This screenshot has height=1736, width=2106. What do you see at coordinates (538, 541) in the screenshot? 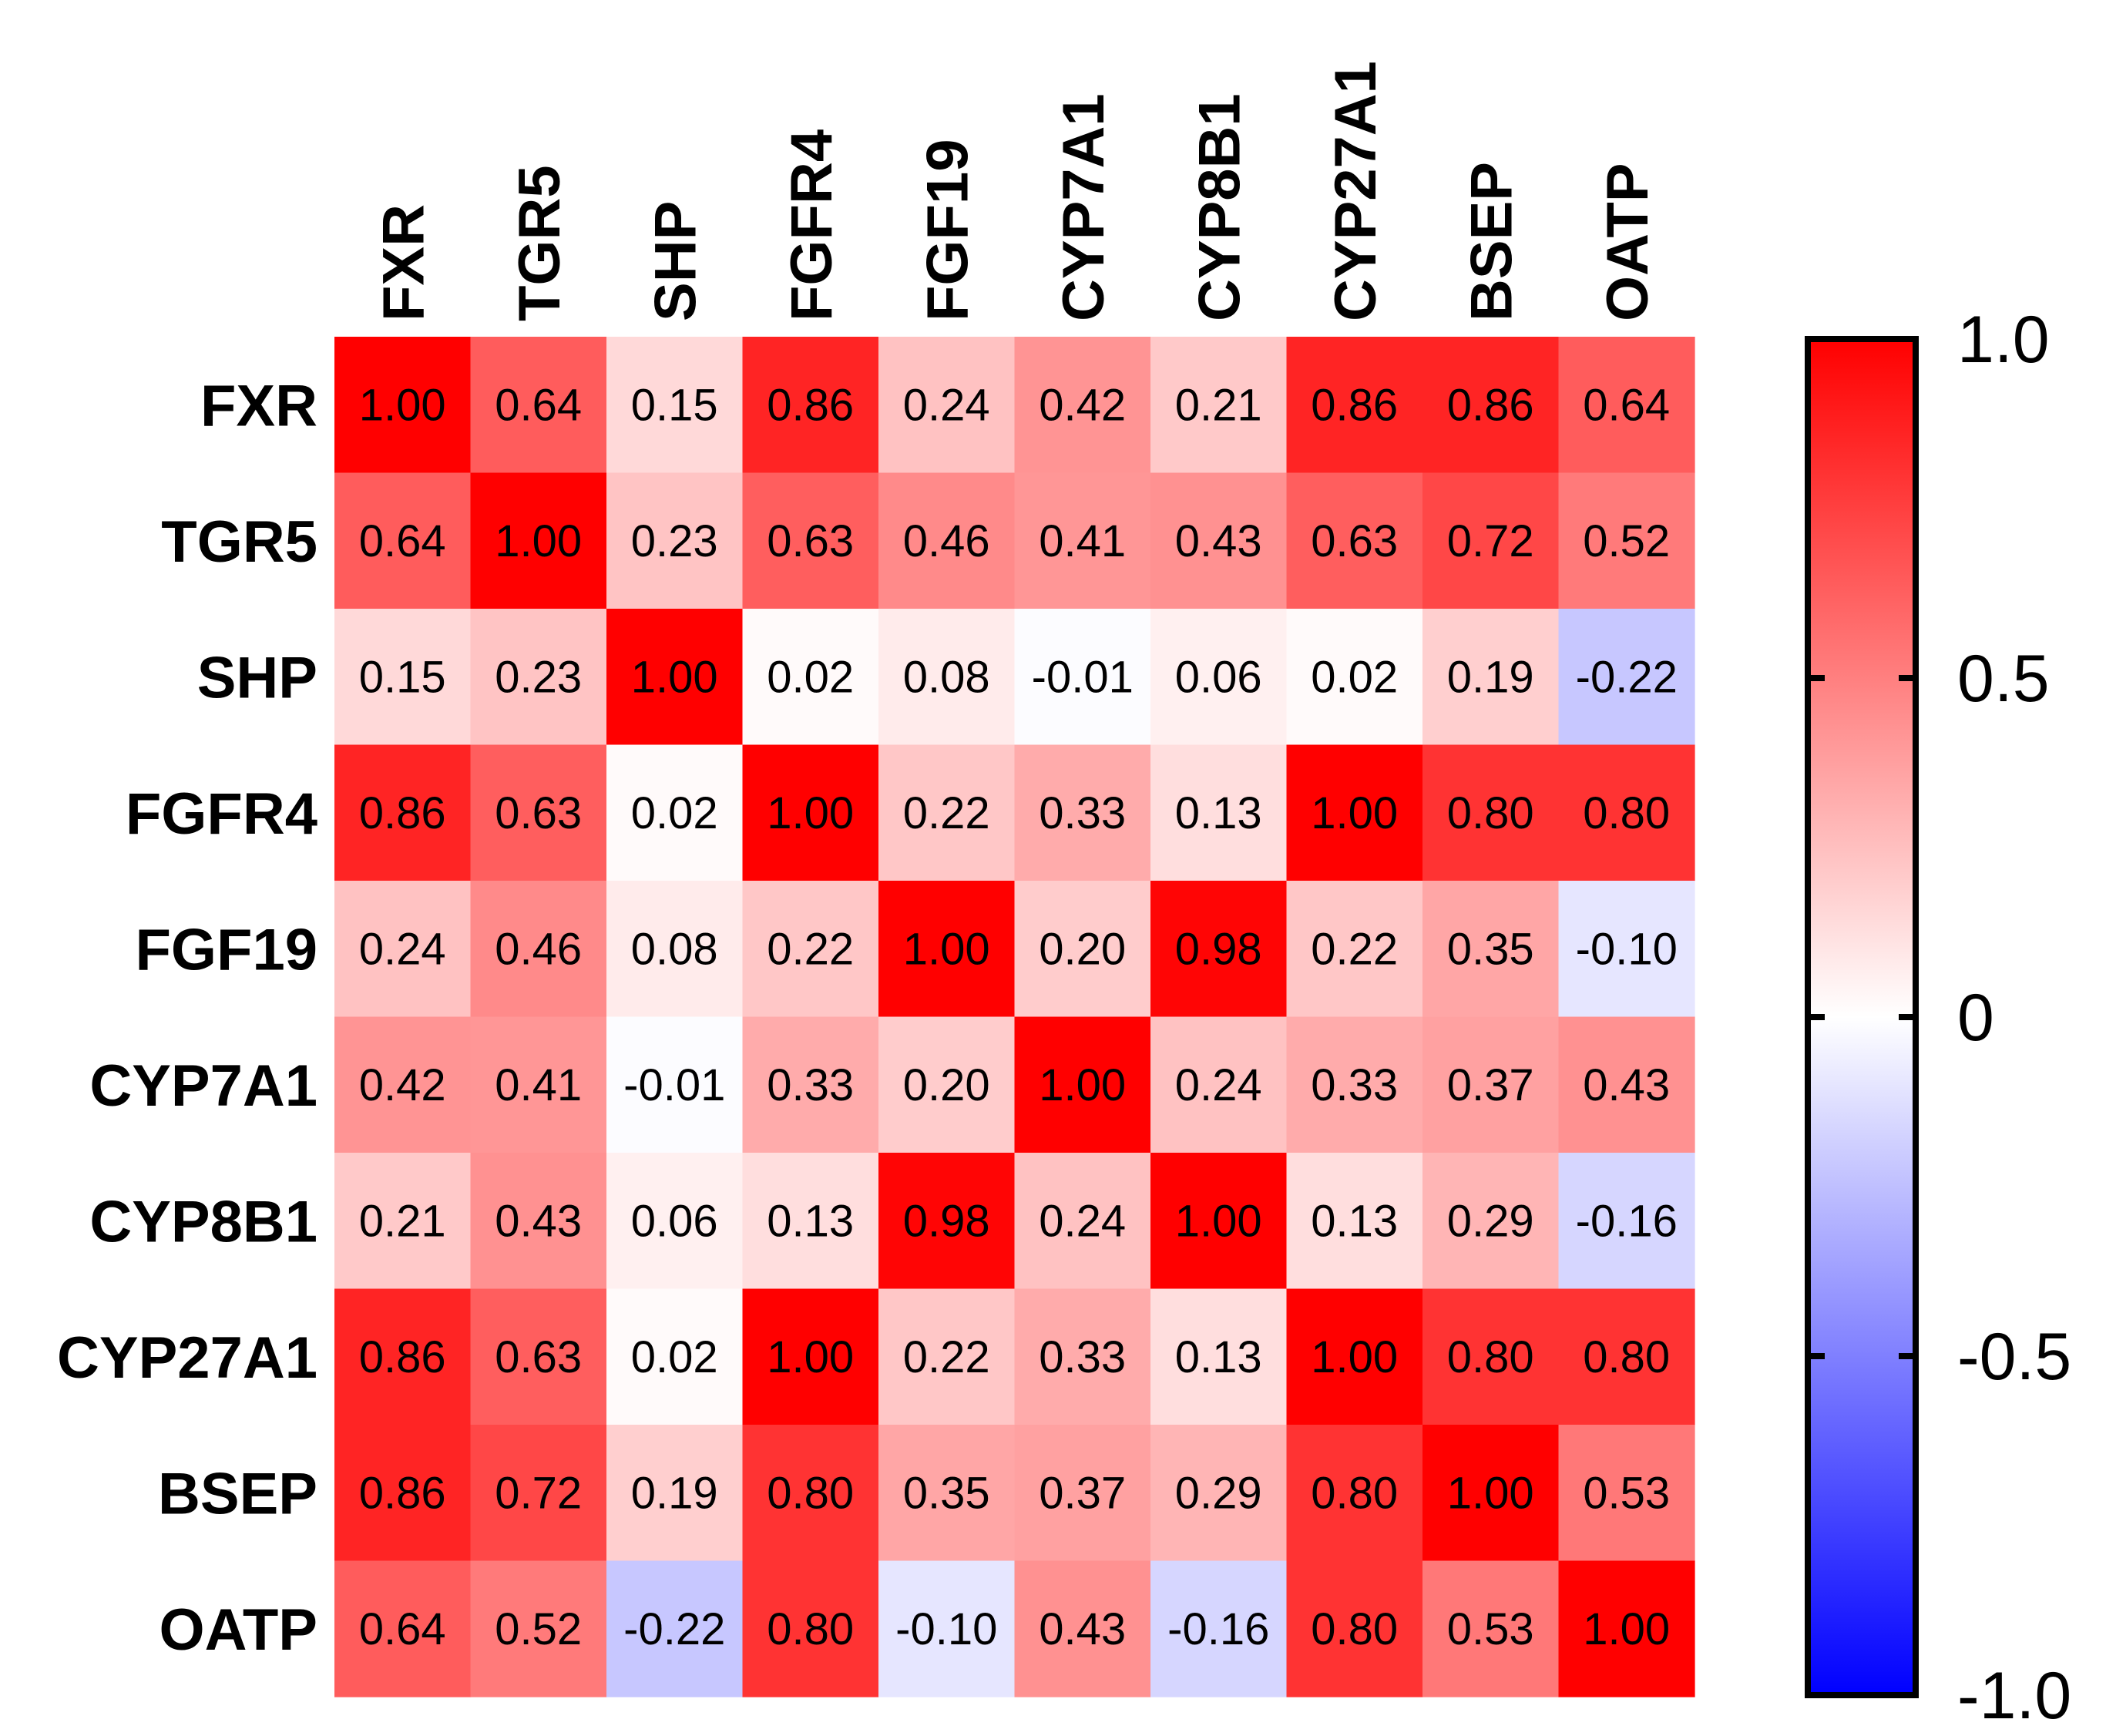
I see `heatmap-cell-tgr5-tgr5` at bounding box center [538, 541].